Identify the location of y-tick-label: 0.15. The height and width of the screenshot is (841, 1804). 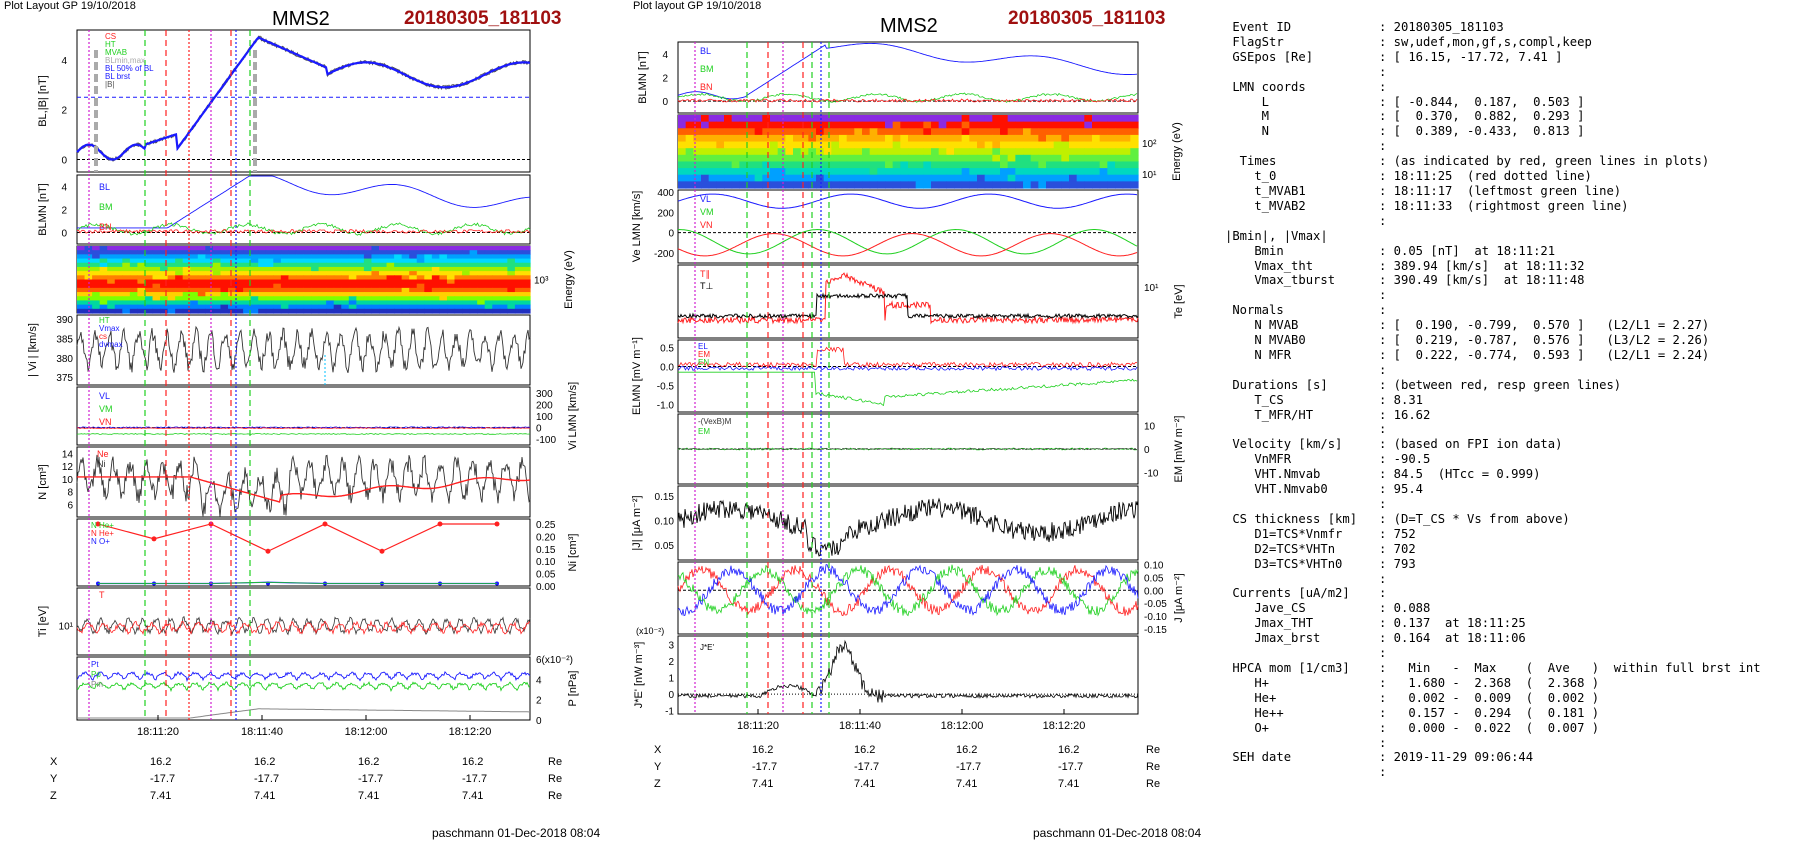
(665, 497).